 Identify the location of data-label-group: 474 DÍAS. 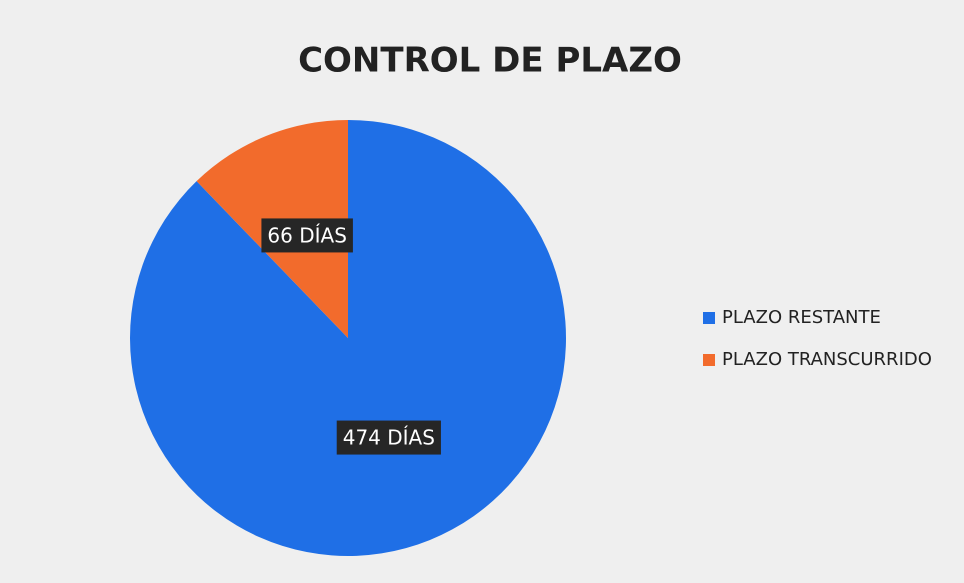
(388, 437).